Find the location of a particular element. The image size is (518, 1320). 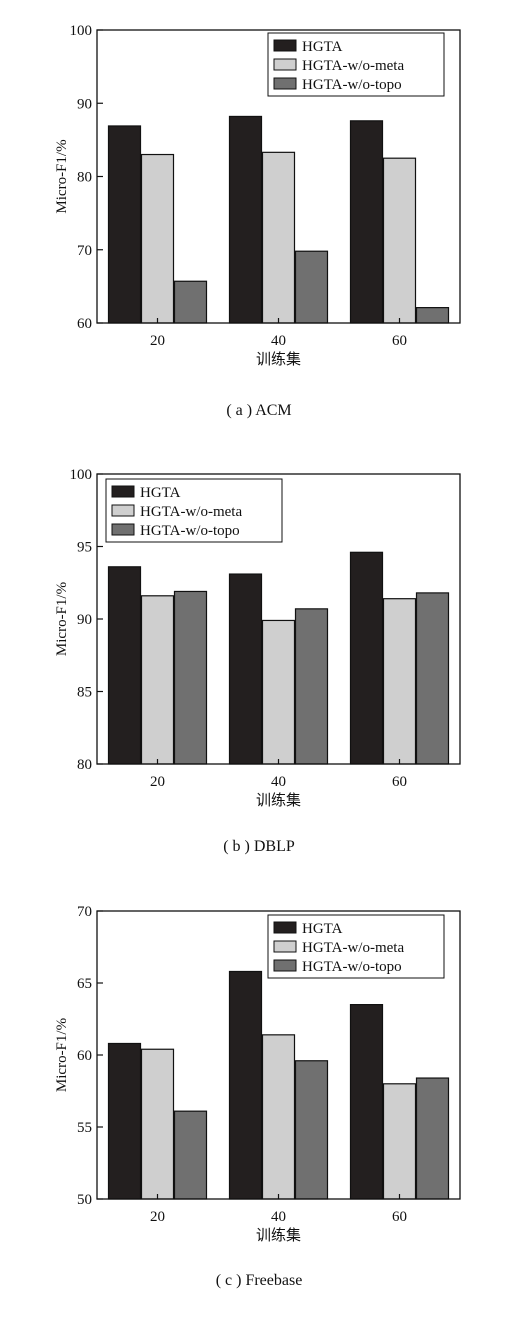

chart-caption: ( b ) DBLP is located at coordinates (259, 846).